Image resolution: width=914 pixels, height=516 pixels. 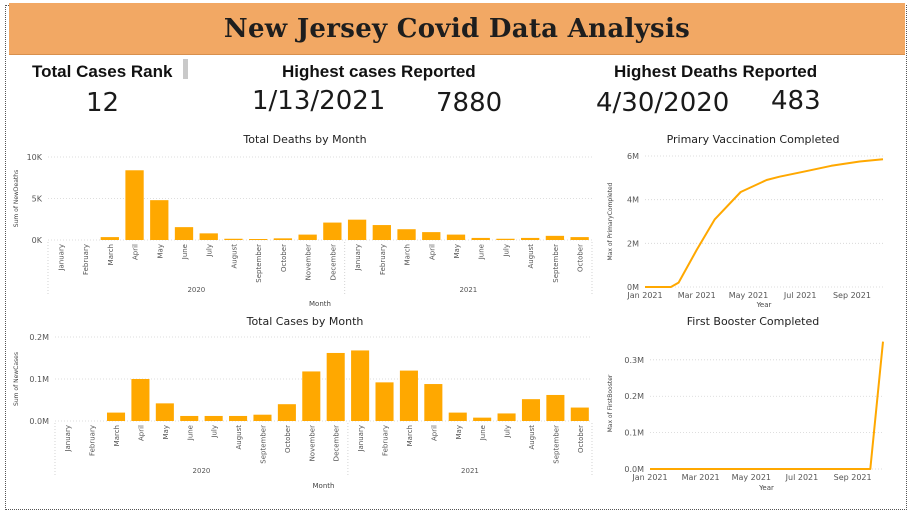 What do you see at coordinates (16, 379) in the screenshot?
I see `cases-ylabel: Sum of NewCases` at bounding box center [16, 379].